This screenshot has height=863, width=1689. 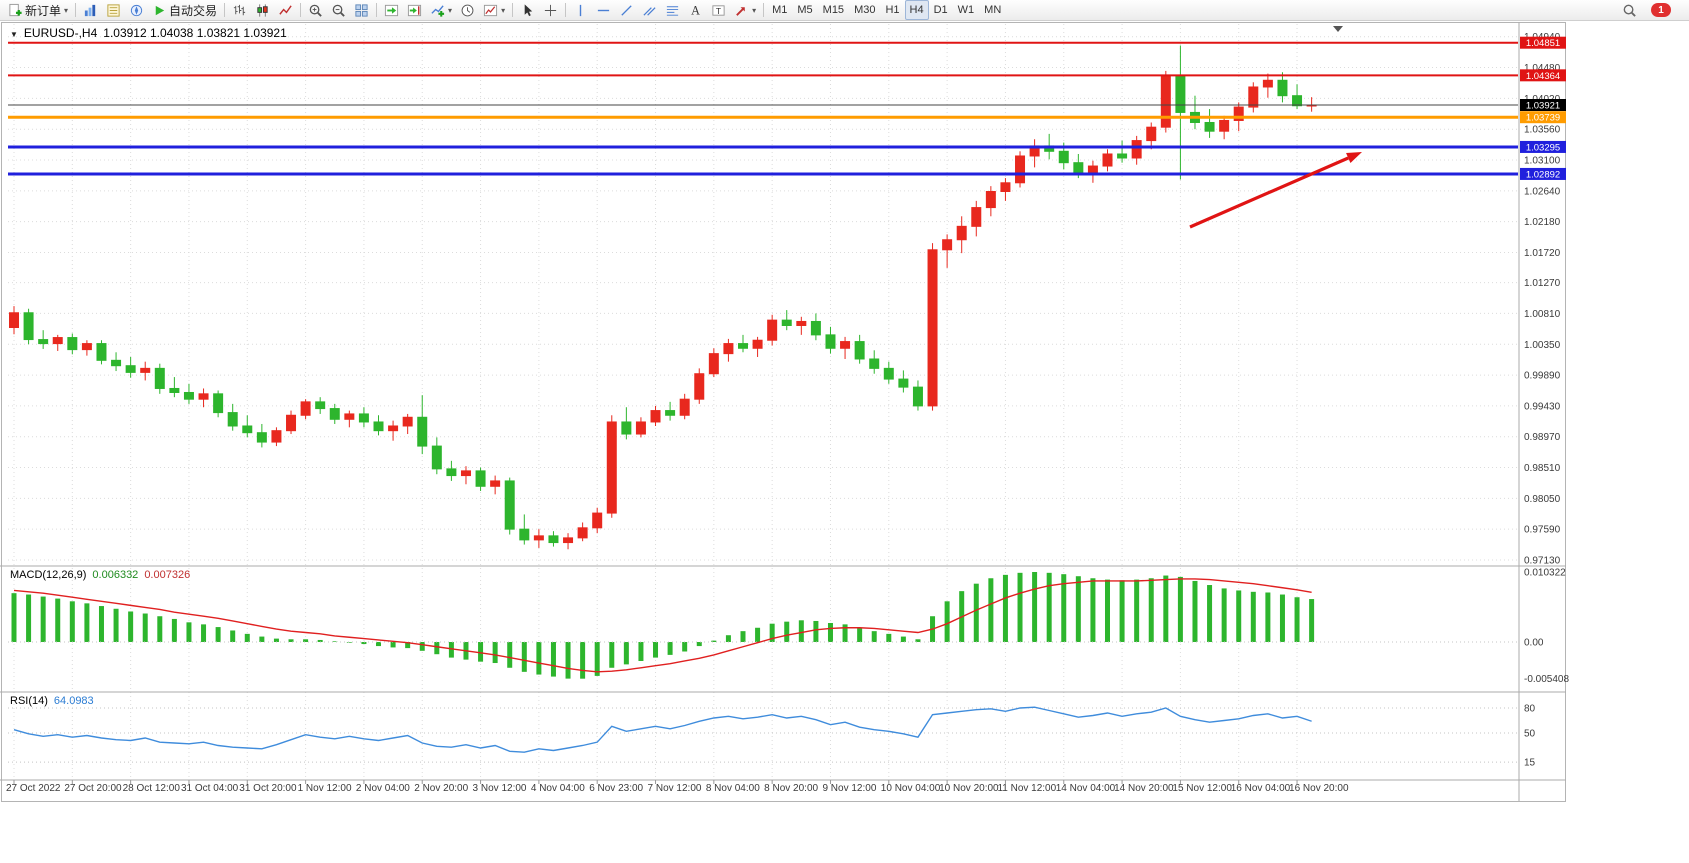 What do you see at coordinates (580, 10) in the screenshot?
I see `vertical-line-button` at bounding box center [580, 10].